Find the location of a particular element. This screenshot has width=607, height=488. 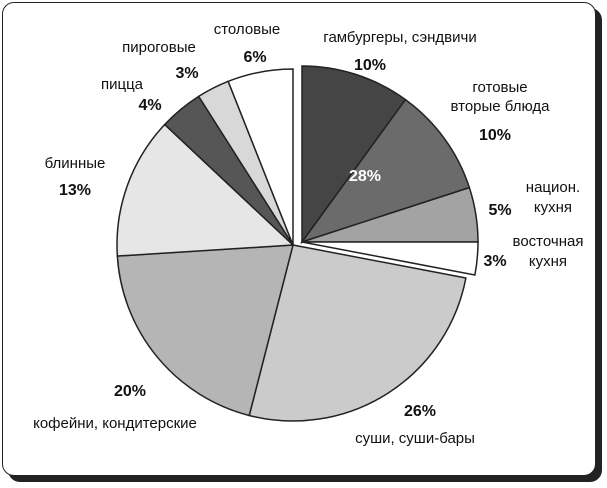

slice-percent-label: 4% is located at coordinates (149, 105).